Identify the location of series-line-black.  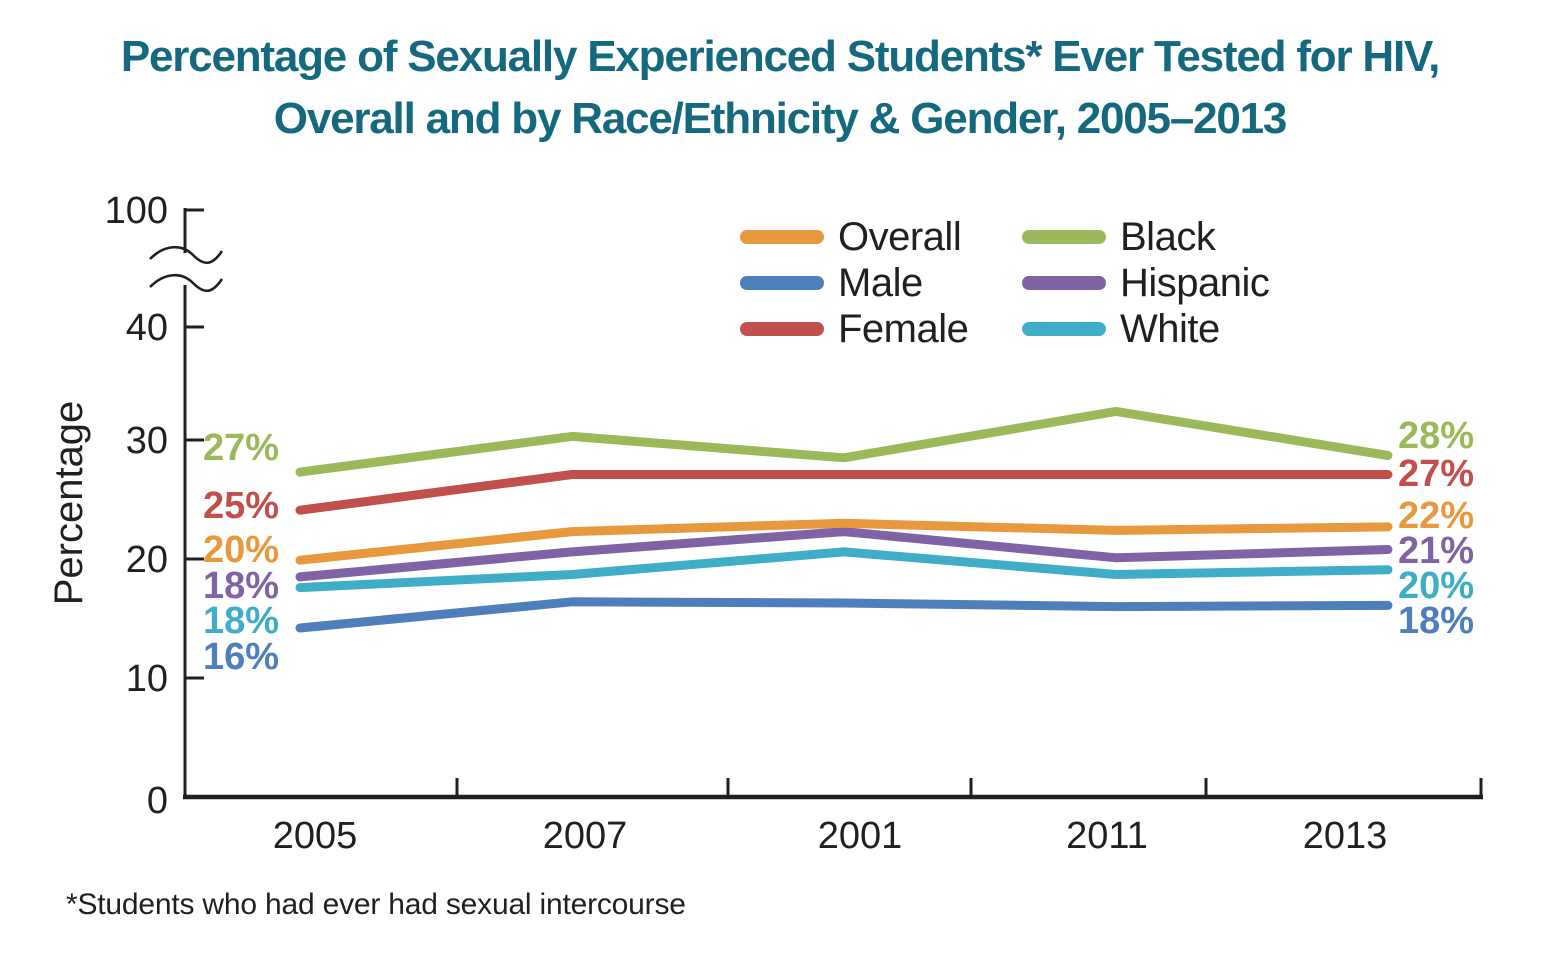
(844, 441).